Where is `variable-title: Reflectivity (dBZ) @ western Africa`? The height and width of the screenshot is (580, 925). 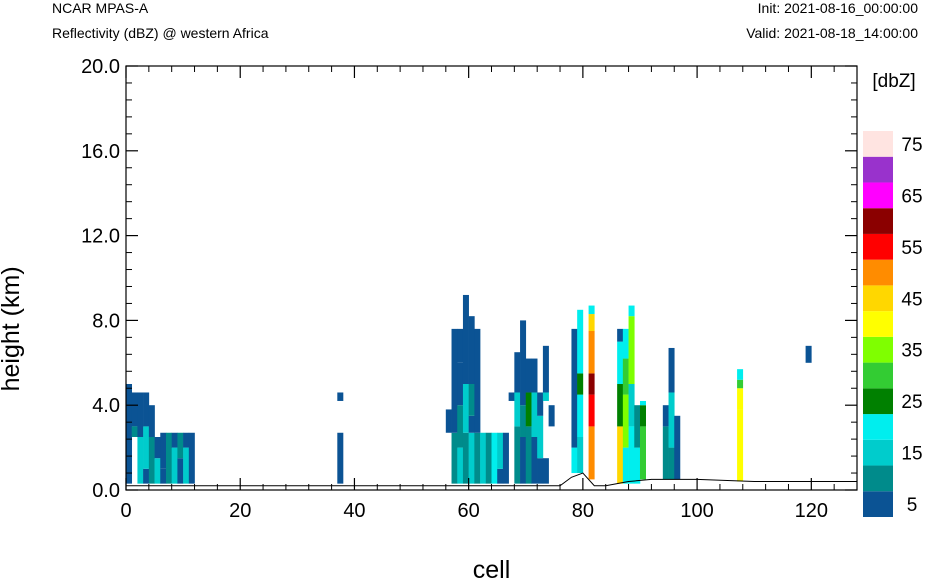
variable-title: Reflectivity (dBZ) @ western Africa is located at coordinates (160, 33).